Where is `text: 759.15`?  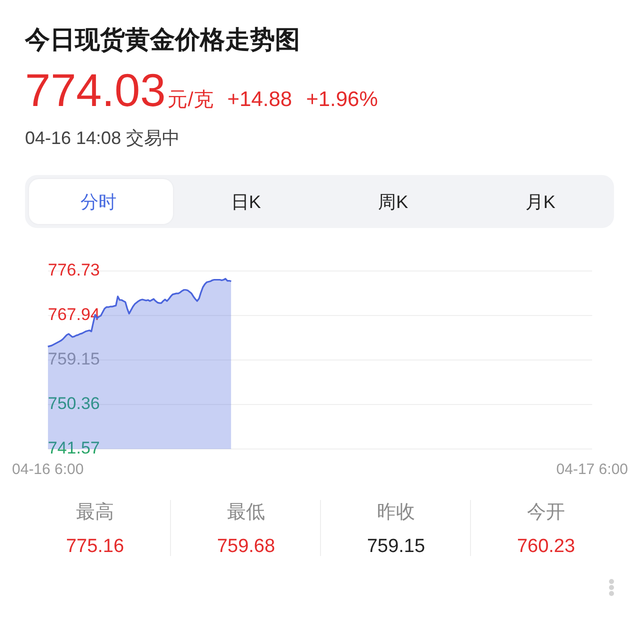
text: 759.15 is located at coordinates (396, 547).